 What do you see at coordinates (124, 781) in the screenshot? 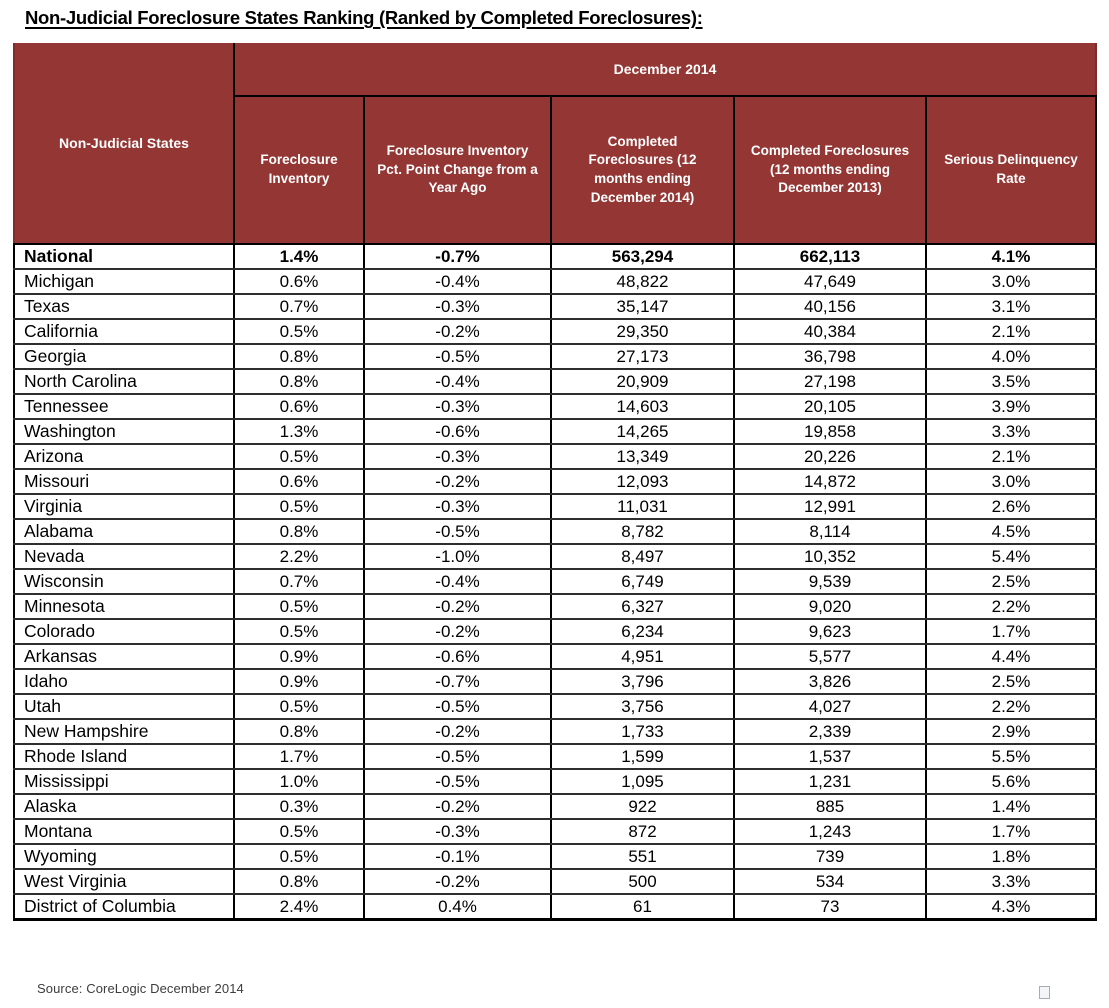
I see `state-name-cell: Mississippi` at bounding box center [124, 781].